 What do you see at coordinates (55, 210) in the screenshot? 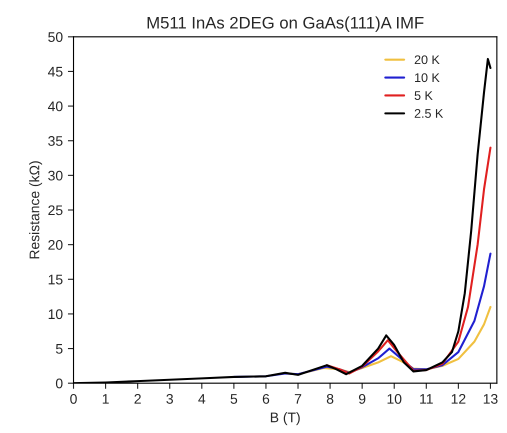
I see `y-tick-label: 25` at bounding box center [55, 210].